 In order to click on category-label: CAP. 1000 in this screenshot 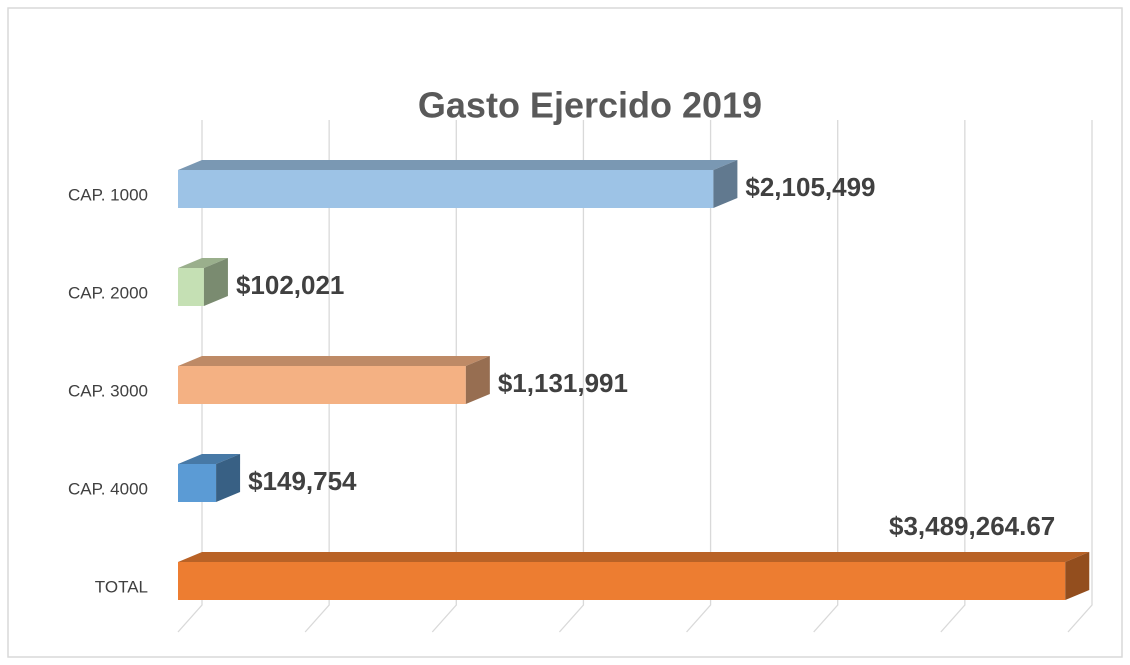, I will do `click(108, 194)`.